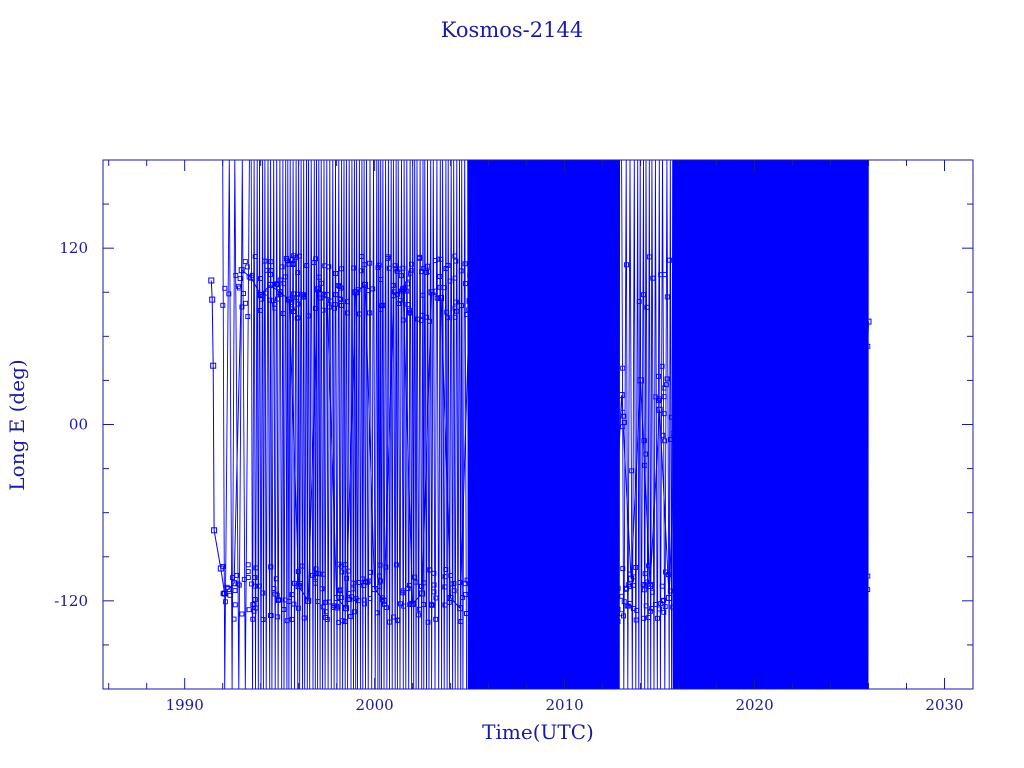 The width and height of the screenshot is (1024, 768). What do you see at coordinates (944, 705) in the screenshot?
I see `x-tick-label: 2030` at bounding box center [944, 705].